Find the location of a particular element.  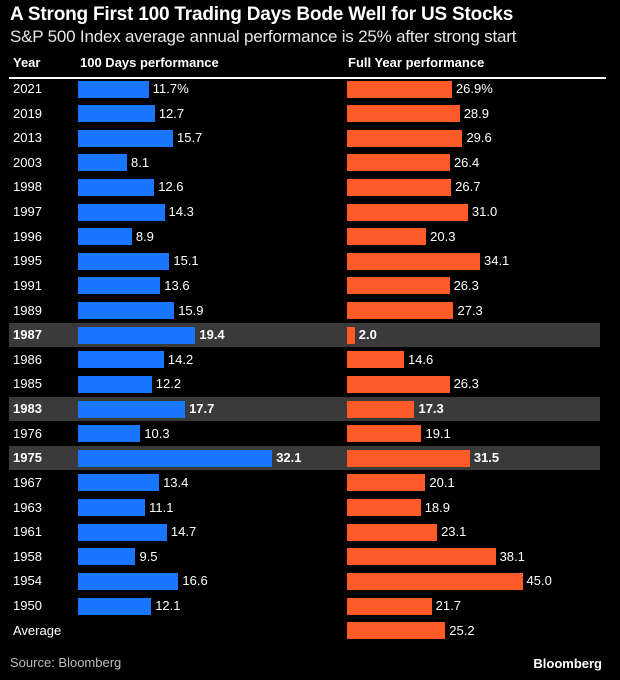

value-label-100-days-1950: 12.1 is located at coordinates (168, 606).